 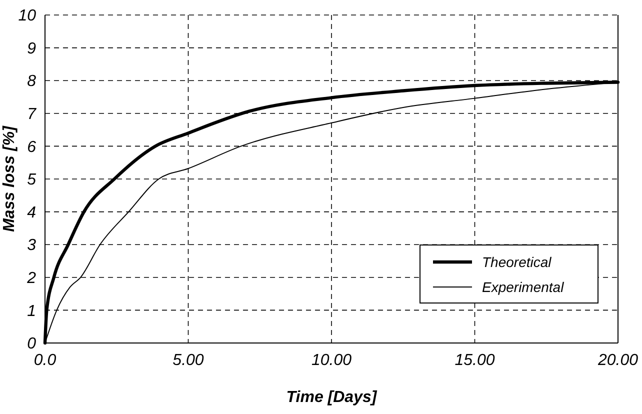 What do you see at coordinates (31, 278) in the screenshot?
I see `y-tick-label: 2` at bounding box center [31, 278].